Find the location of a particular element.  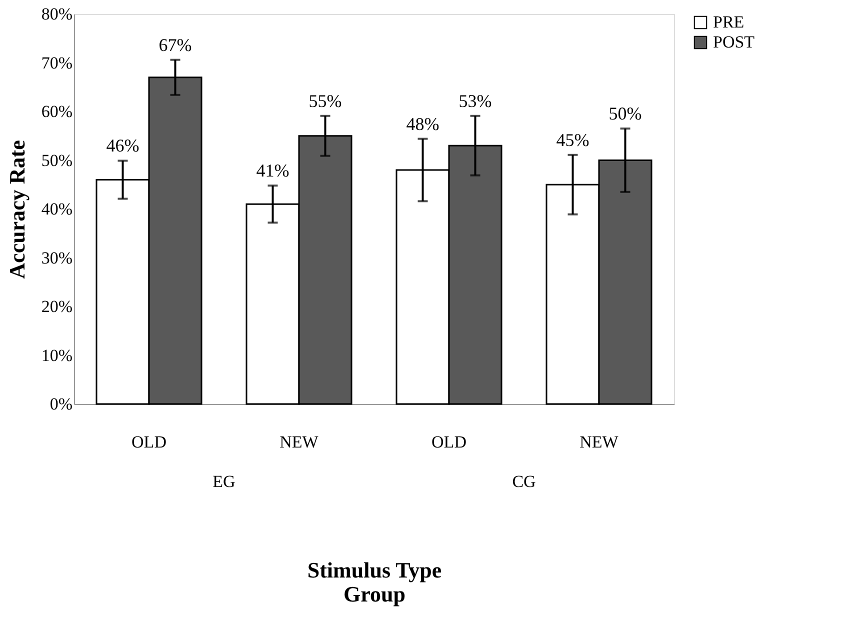

data-label: 46% is located at coordinates (123, 146).